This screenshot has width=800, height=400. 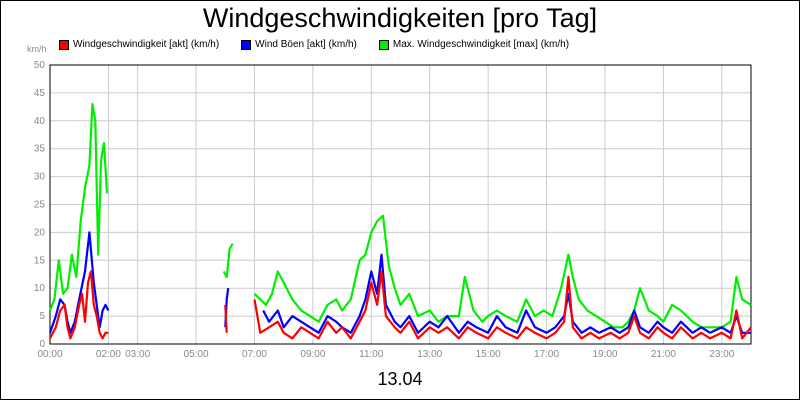 What do you see at coordinates (146, 44) in the screenshot?
I see `legend-label-avg: Windgeschwindigkeit [akt] (km/h)` at bounding box center [146, 44].